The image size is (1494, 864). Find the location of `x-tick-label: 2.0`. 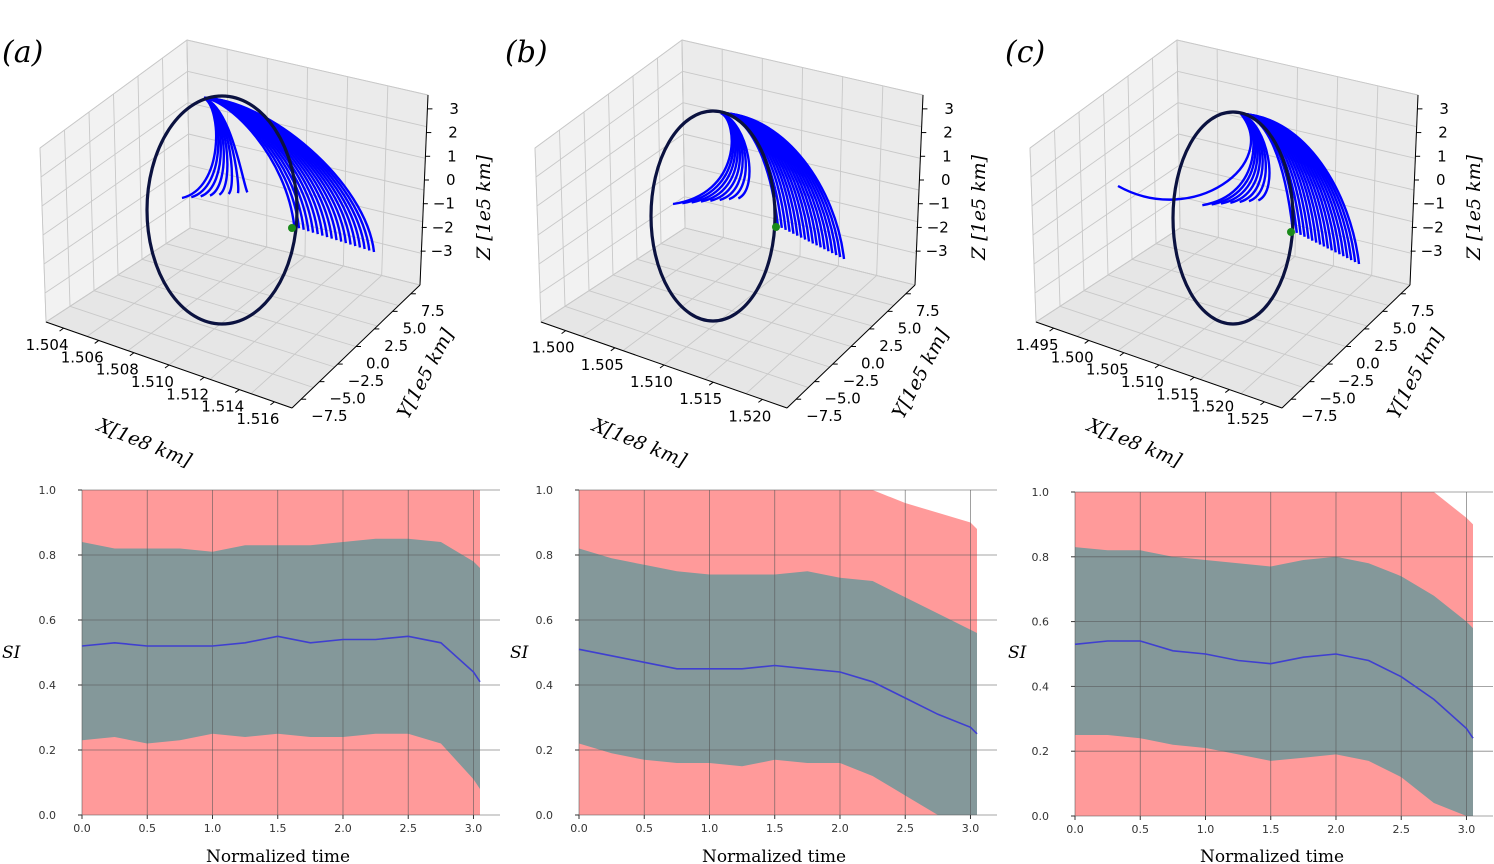

x-tick-label: 2.0 is located at coordinates (343, 828).